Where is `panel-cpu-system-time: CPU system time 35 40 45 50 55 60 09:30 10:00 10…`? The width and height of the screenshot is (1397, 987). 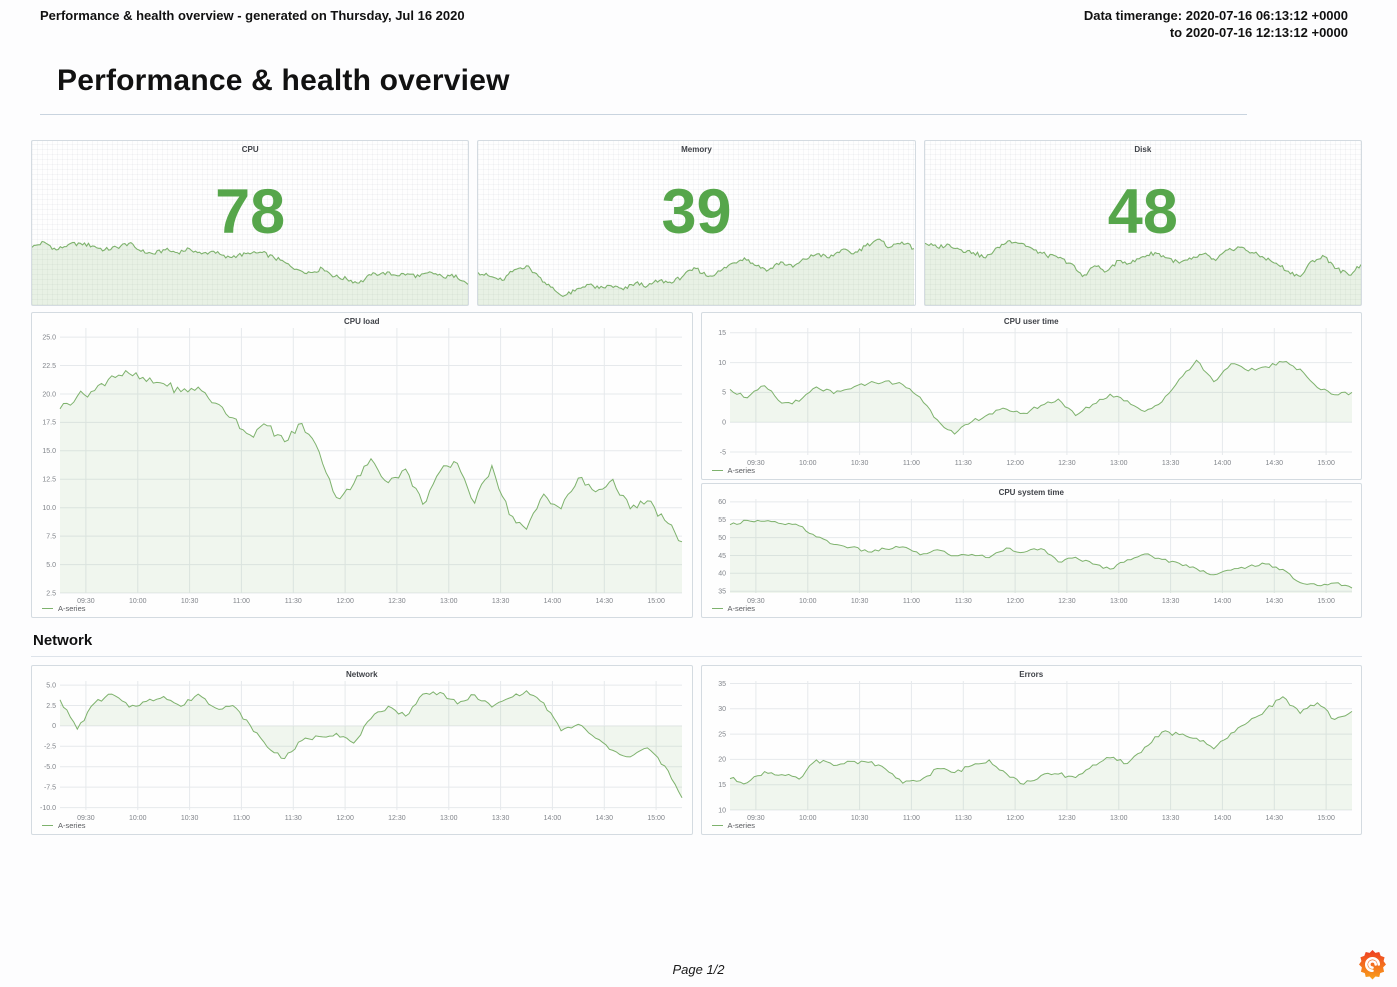
panel-cpu-system-time: CPU system time 35 40 45 50 55 60 09:30 10:00 10… is located at coordinates (1031, 550).